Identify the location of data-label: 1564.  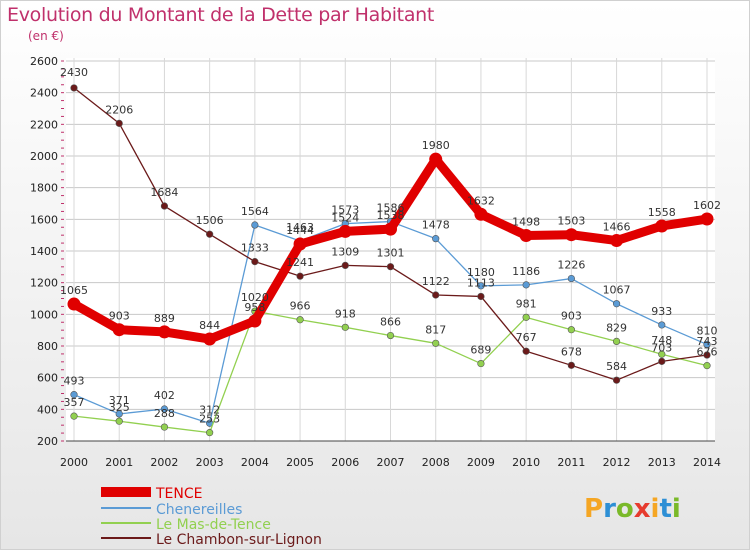
(255, 211).